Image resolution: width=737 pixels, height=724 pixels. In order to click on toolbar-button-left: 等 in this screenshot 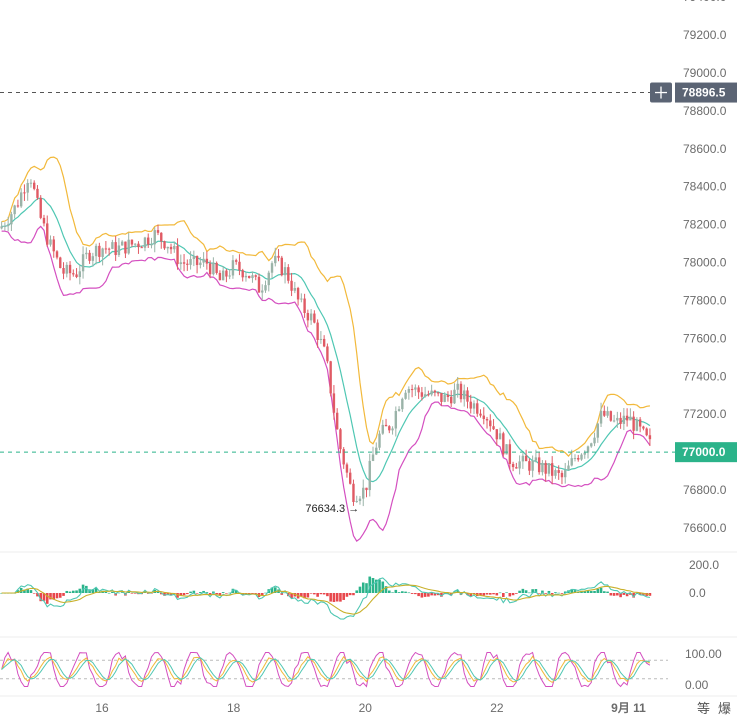, I will do `click(704, 708)`.